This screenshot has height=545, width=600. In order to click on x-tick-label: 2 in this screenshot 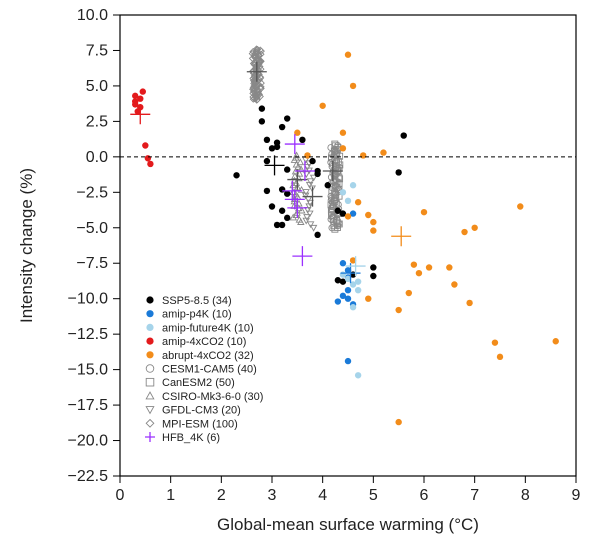, I will do `click(221, 495)`.